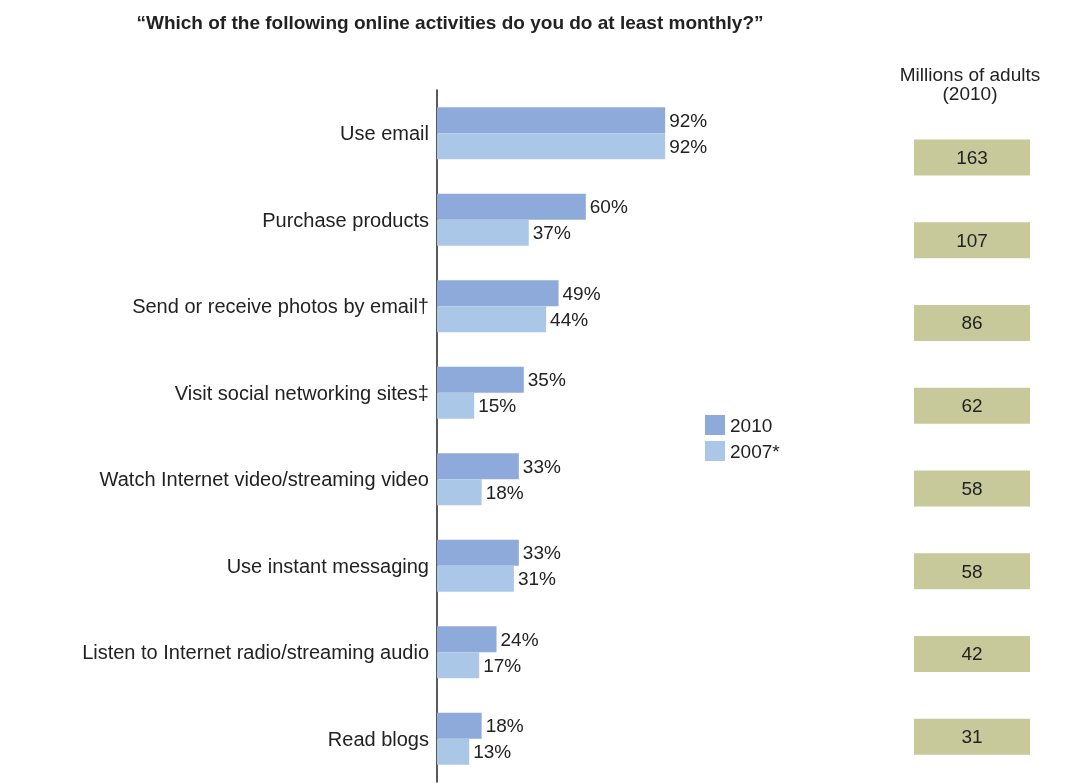 This screenshot has height=784, width=1068. I want to click on y-tick-label: Visit social networking sites‡, so click(301, 392).